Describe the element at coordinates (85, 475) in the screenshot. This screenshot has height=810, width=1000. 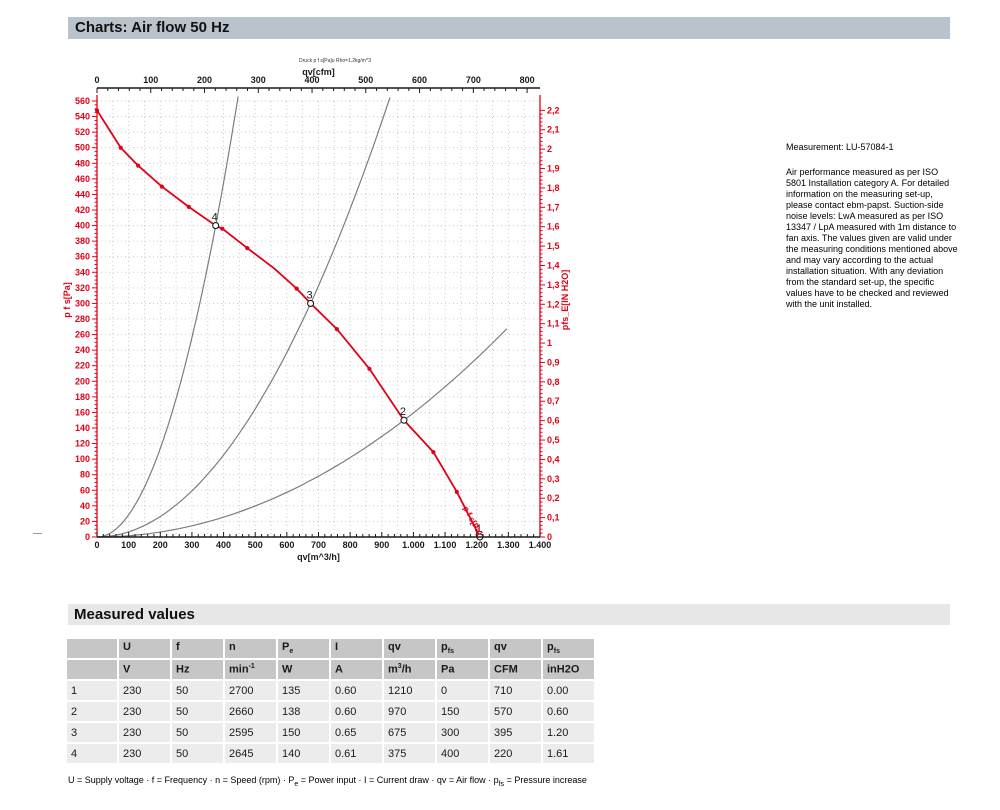
I see `svg-text: 80` at that location.